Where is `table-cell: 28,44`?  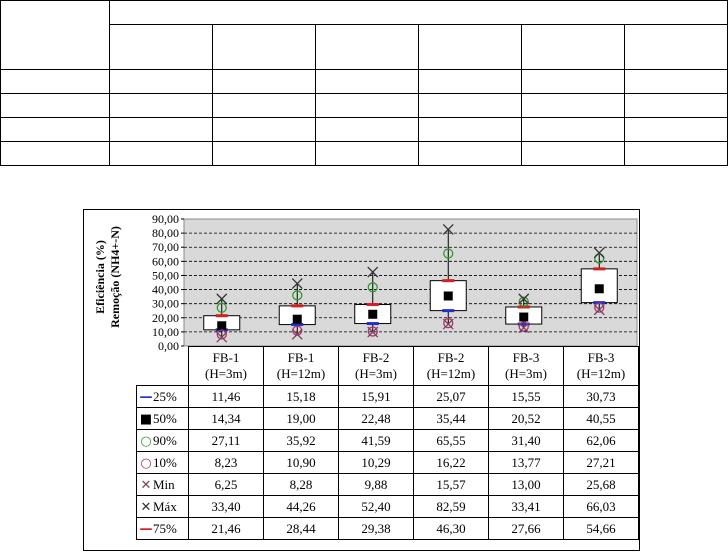 table-cell: 28,44 is located at coordinates (301, 528).